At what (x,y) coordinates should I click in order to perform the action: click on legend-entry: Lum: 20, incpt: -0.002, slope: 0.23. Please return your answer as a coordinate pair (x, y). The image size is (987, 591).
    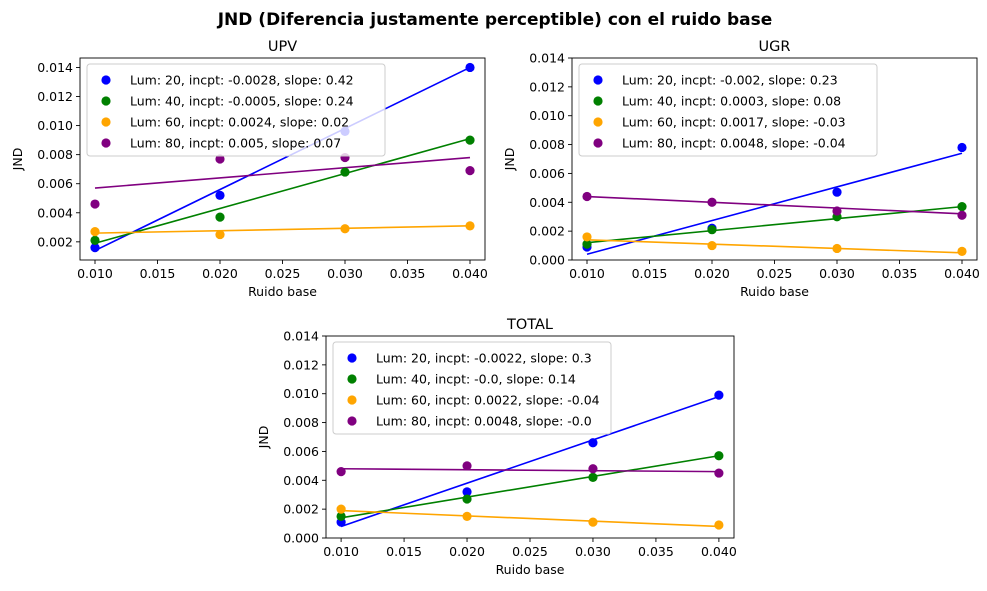
    Looking at the image, I should click on (730, 80).